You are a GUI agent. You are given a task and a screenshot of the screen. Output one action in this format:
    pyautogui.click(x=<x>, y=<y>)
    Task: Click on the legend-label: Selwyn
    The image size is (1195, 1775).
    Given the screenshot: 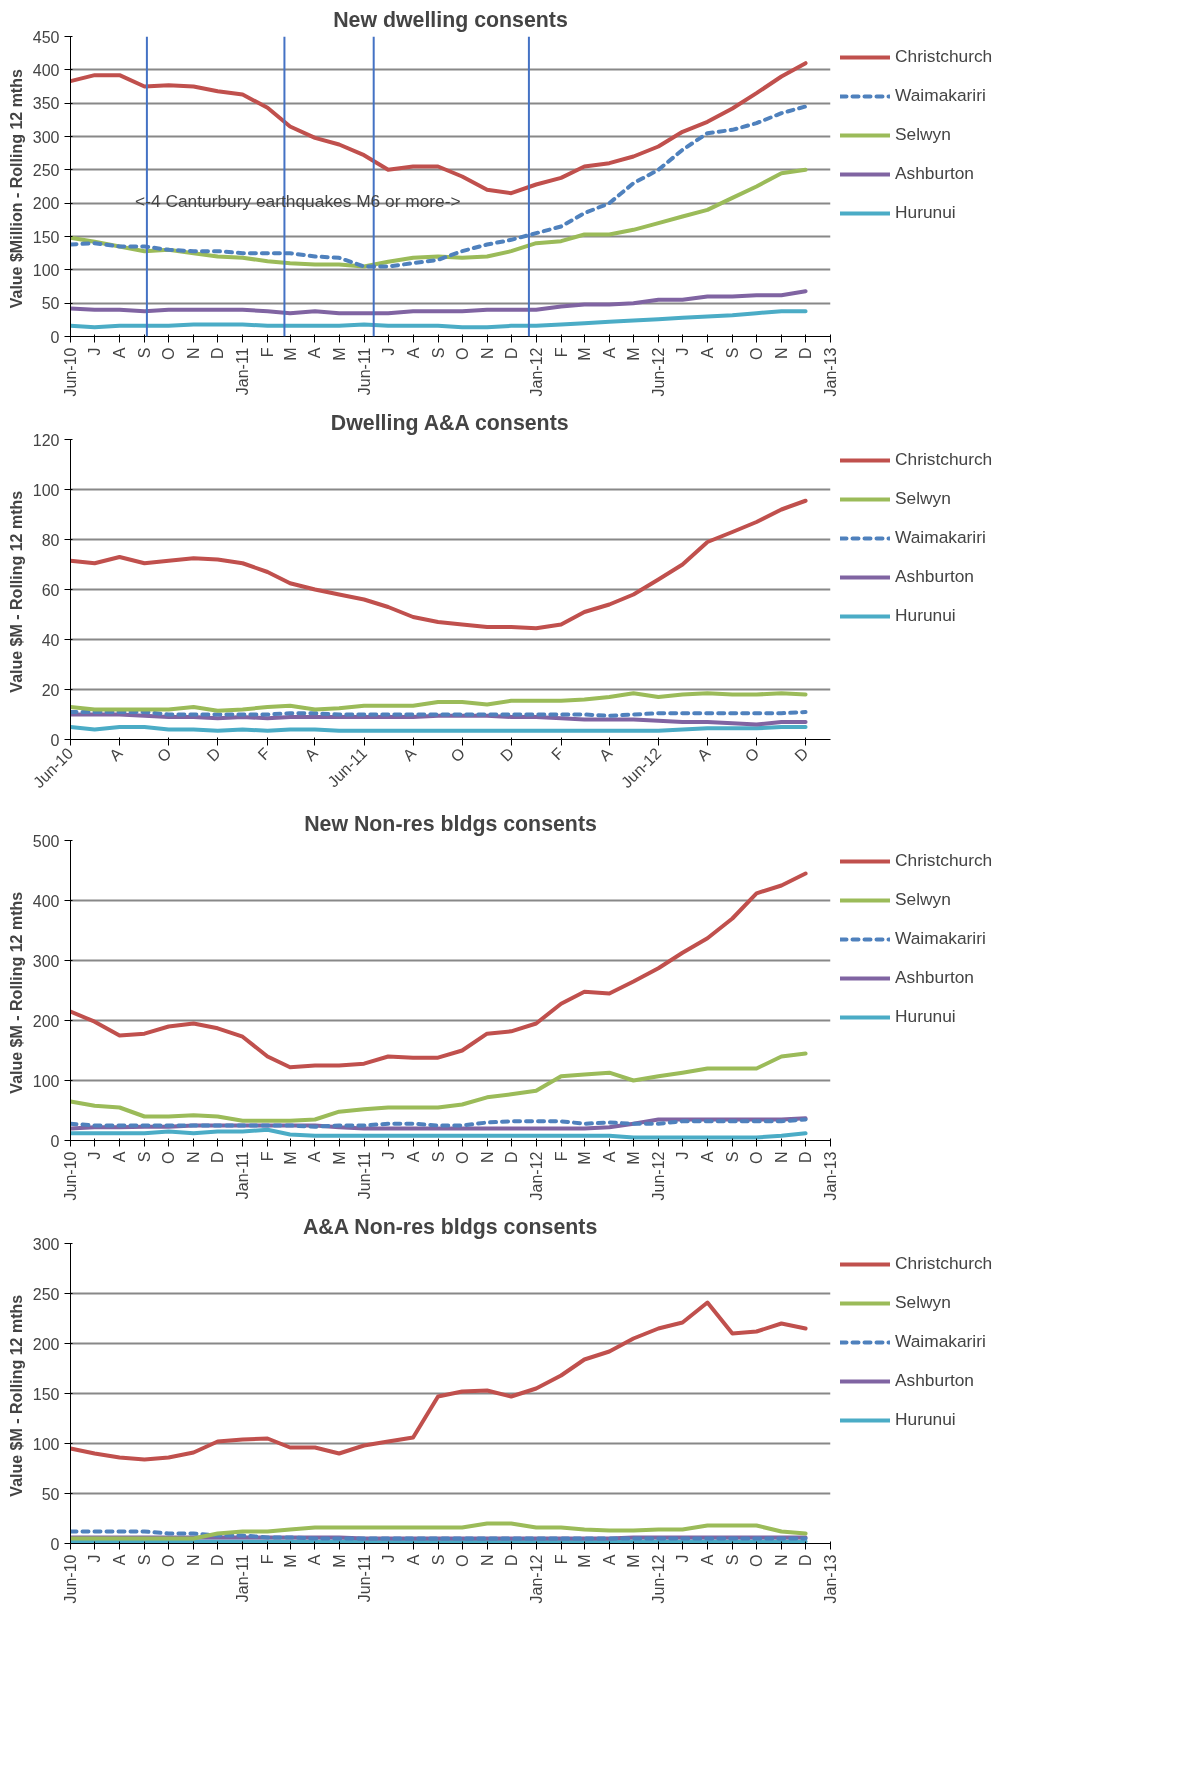 What is the action you would take?
    pyautogui.click(x=923, y=899)
    